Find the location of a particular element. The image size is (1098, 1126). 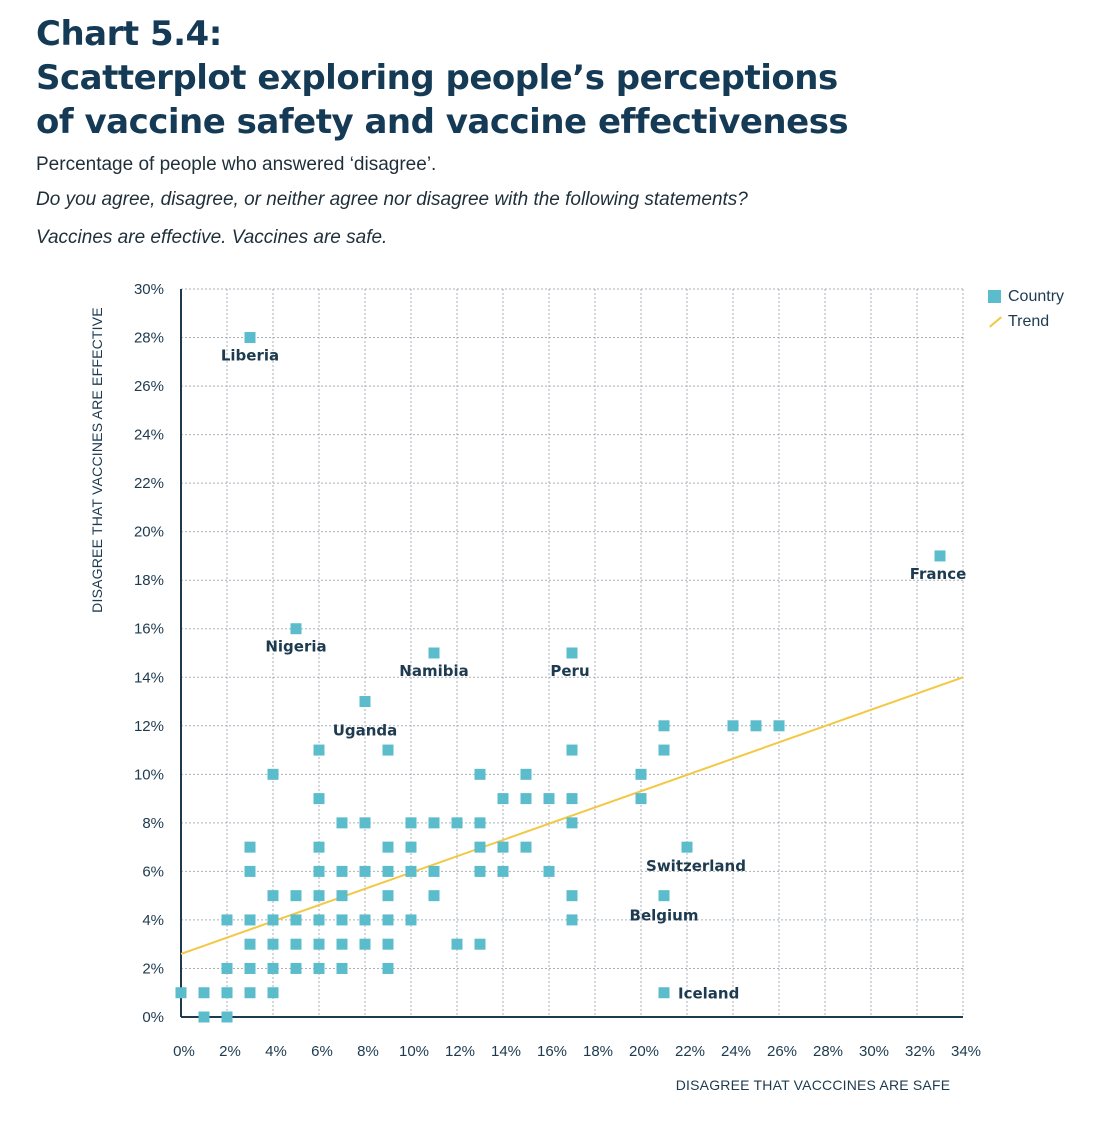

y-tick-label: 16% is located at coordinates (149, 629).